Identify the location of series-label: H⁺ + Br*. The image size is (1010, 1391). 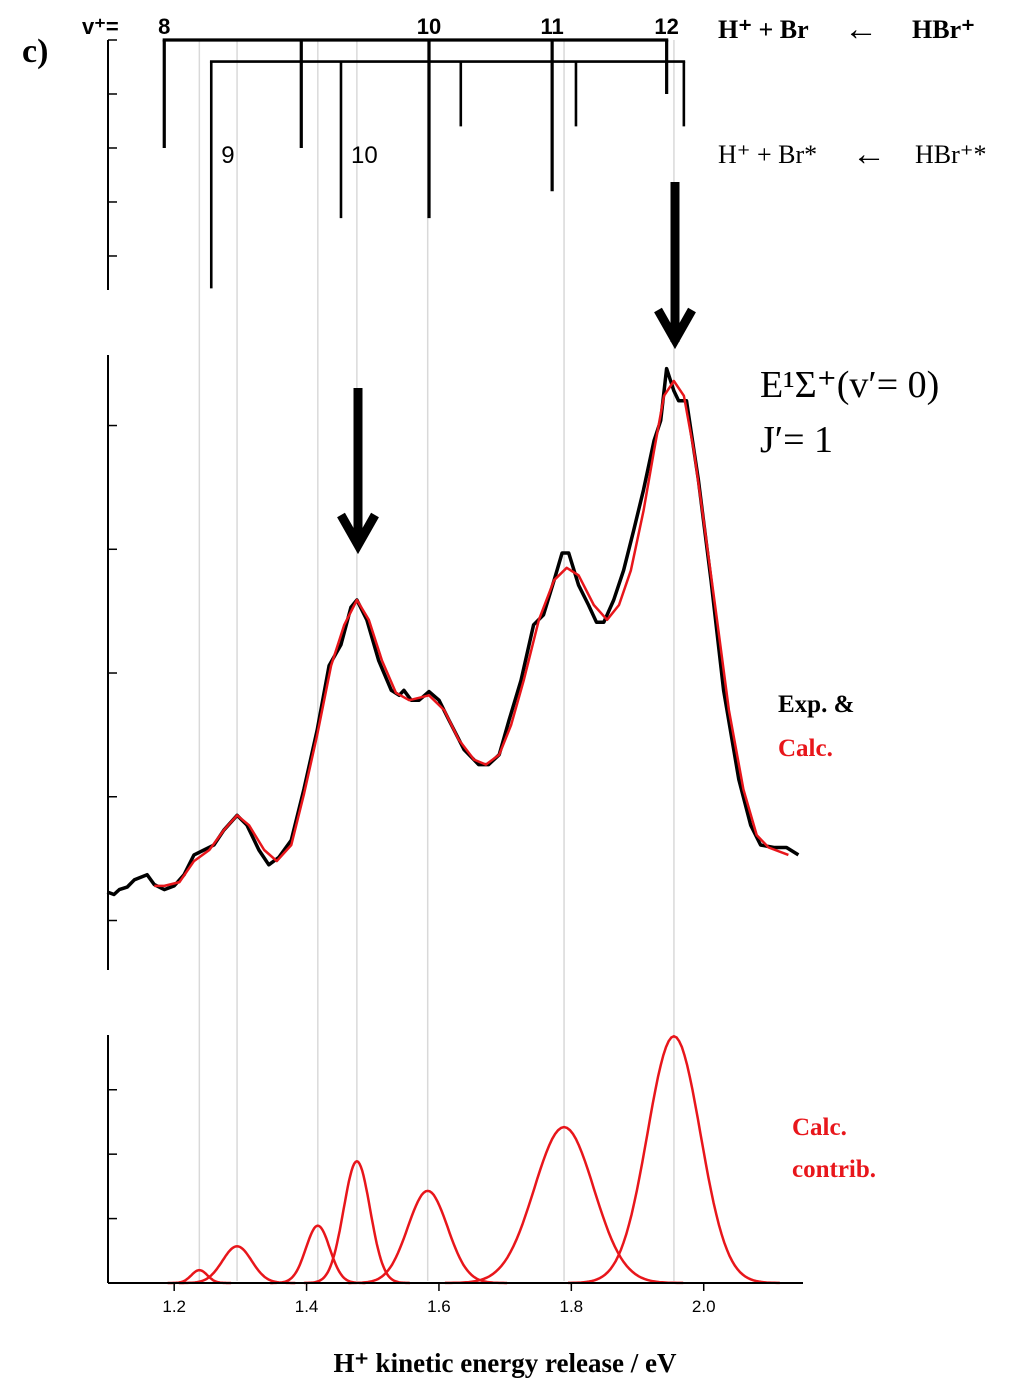
(767, 154).